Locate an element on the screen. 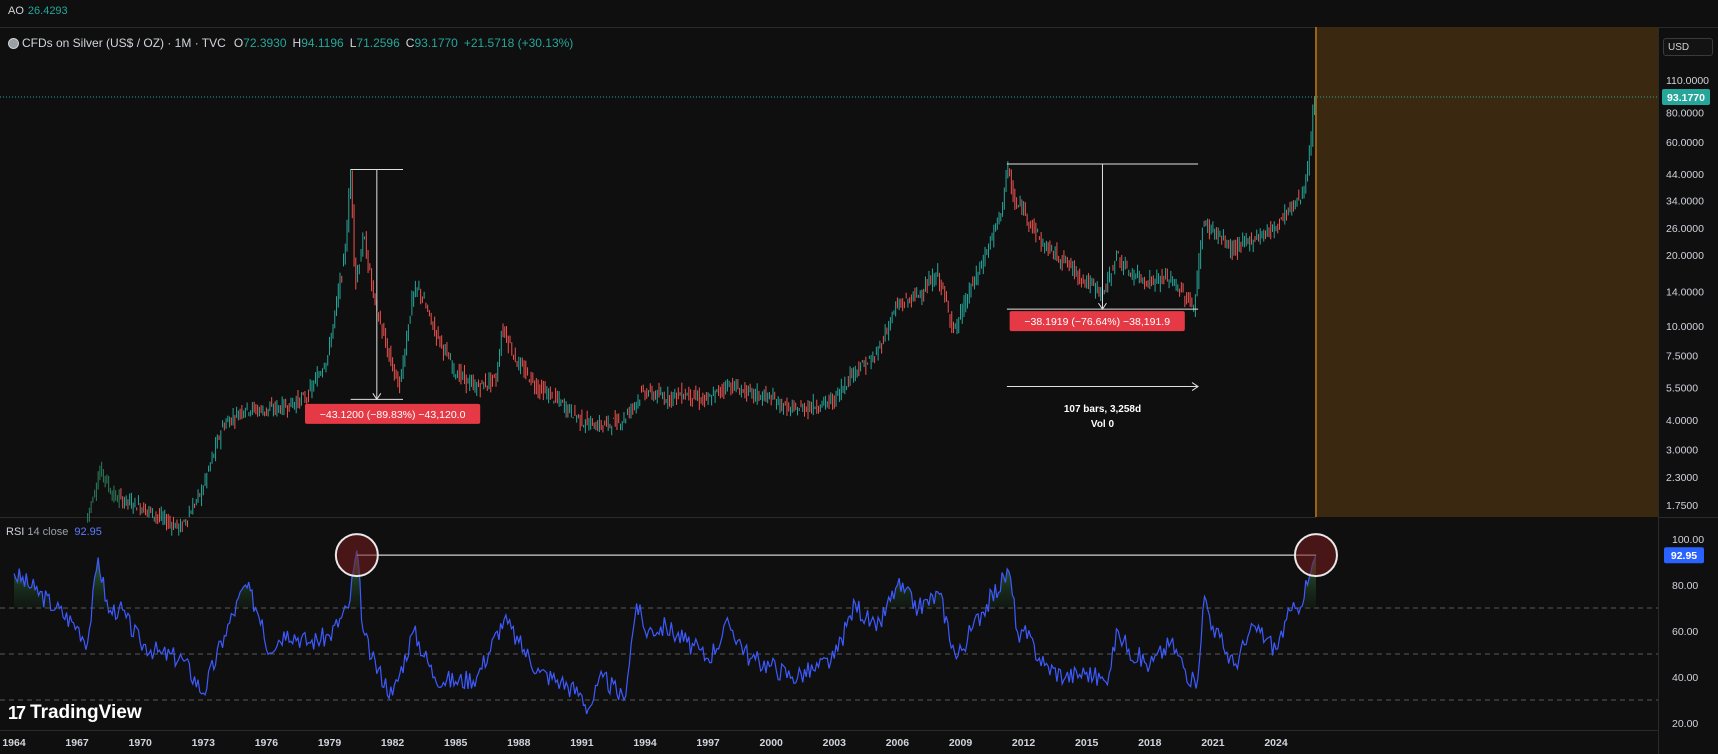 The height and width of the screenshot is (754, 1718). low-label: L is located at coordinates (353, 43).